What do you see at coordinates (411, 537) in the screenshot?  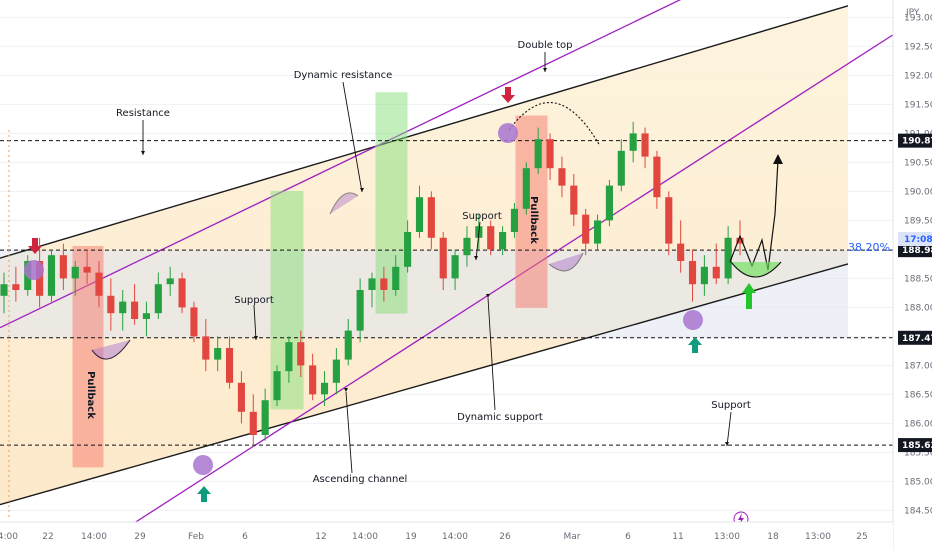 I see `time-tick-label: 19` at bounding box center [411, 537].